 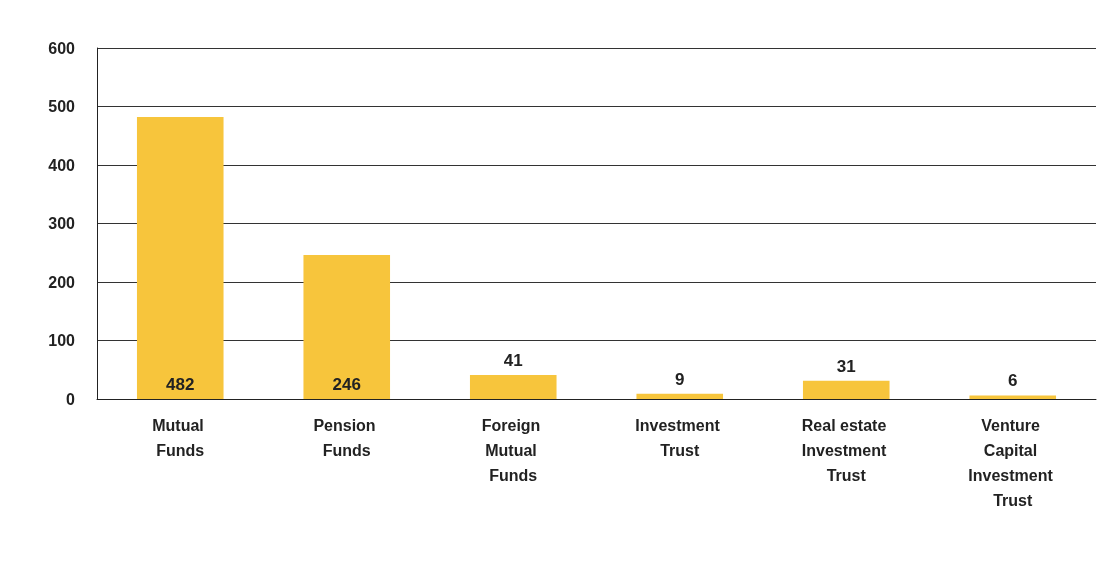 I want to click on x-tick-label: Foreign Mutual Funds, so click(x=513, y=450).